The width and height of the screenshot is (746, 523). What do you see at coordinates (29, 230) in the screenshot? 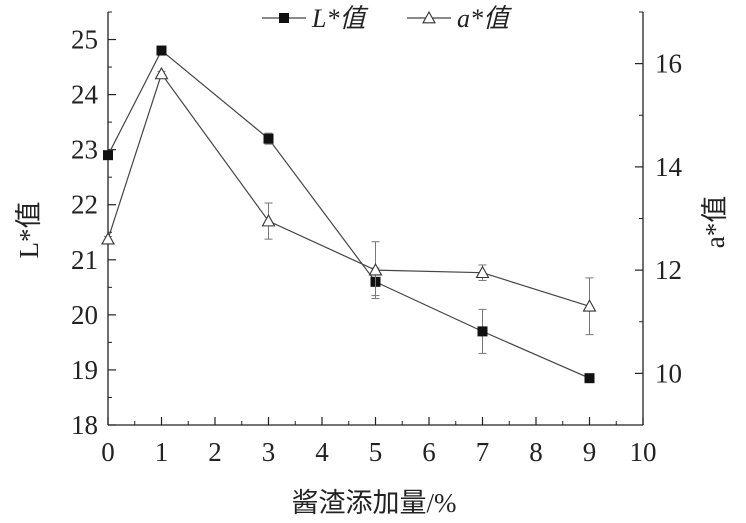
I see `left-y-axis-title: L*值` at bounding box center [29, 230].